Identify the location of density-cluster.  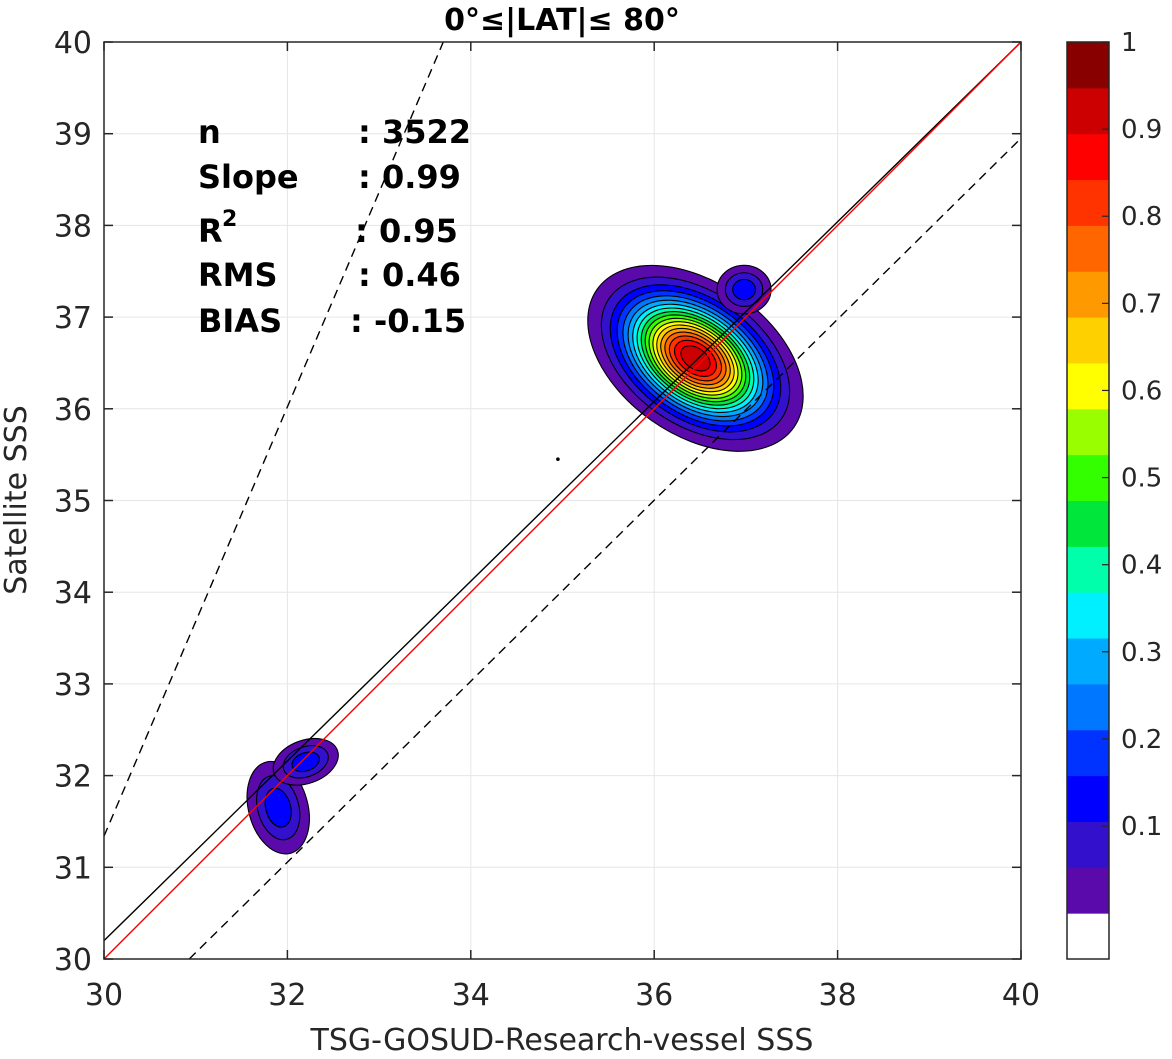
(744, 289).